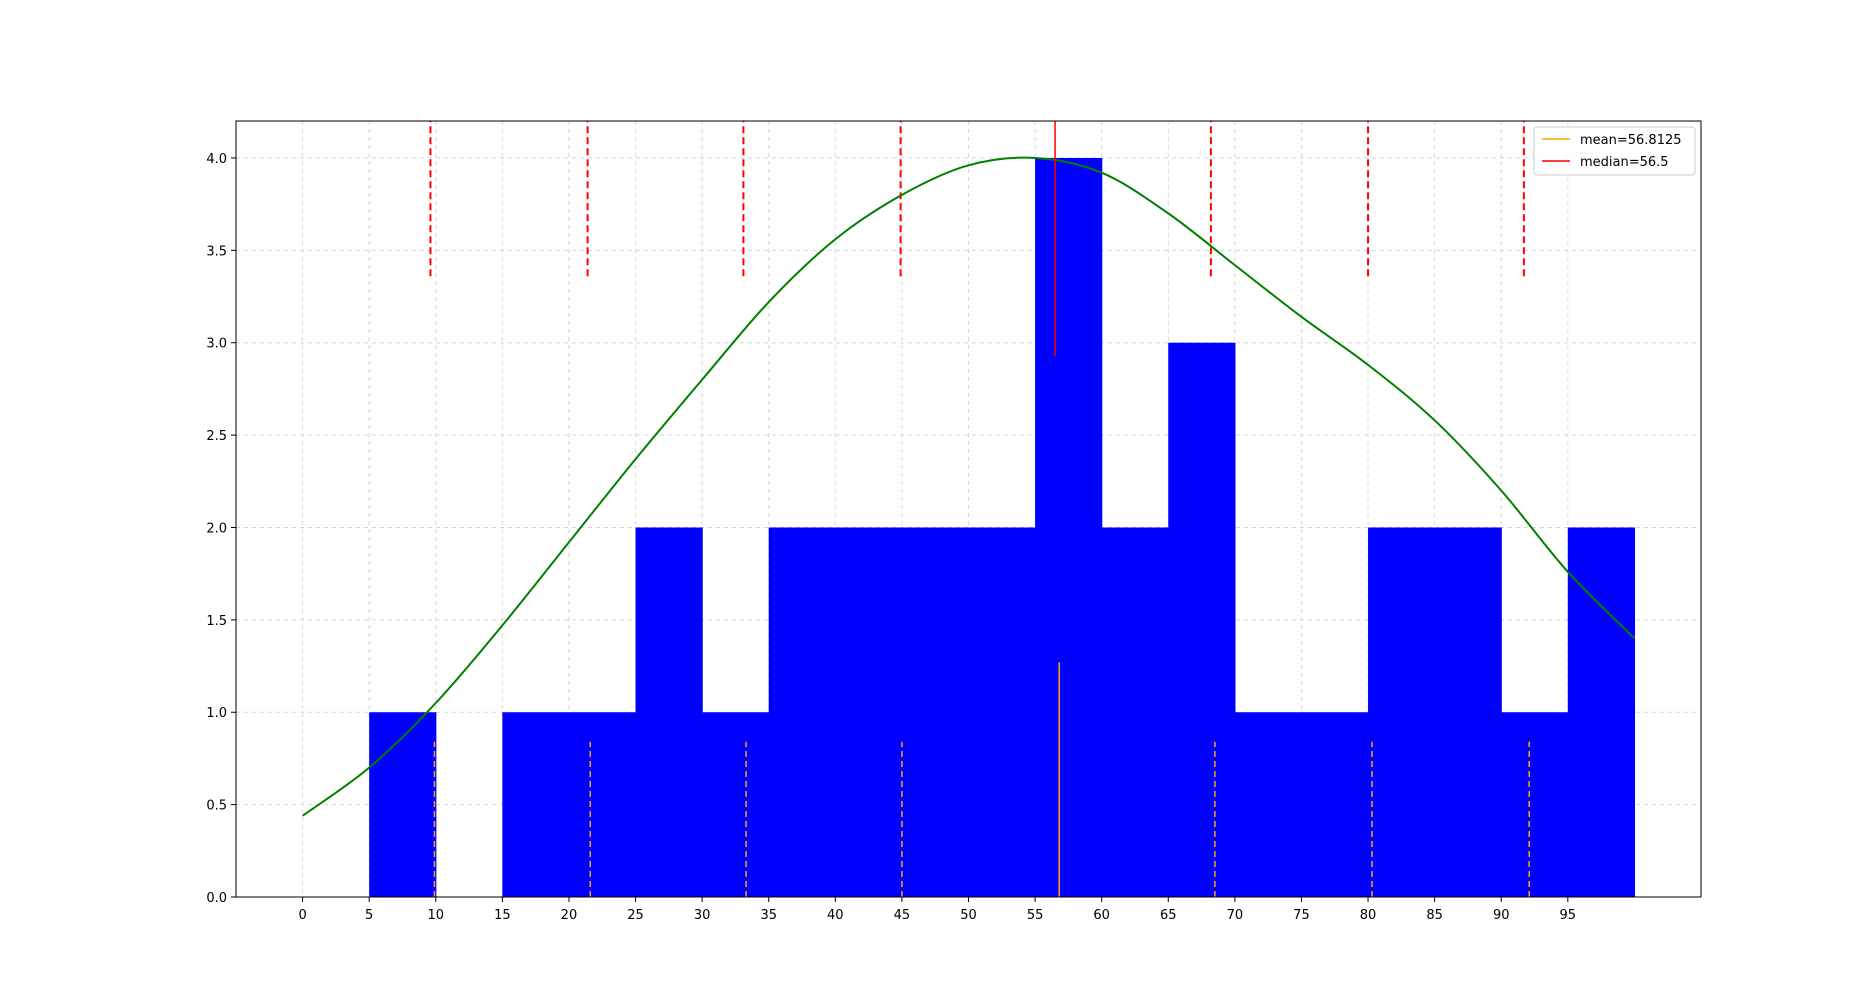  Describe the element at coordinates (435, 915) in the screenshot. I see `x-tick-label-2: 10` at that location.